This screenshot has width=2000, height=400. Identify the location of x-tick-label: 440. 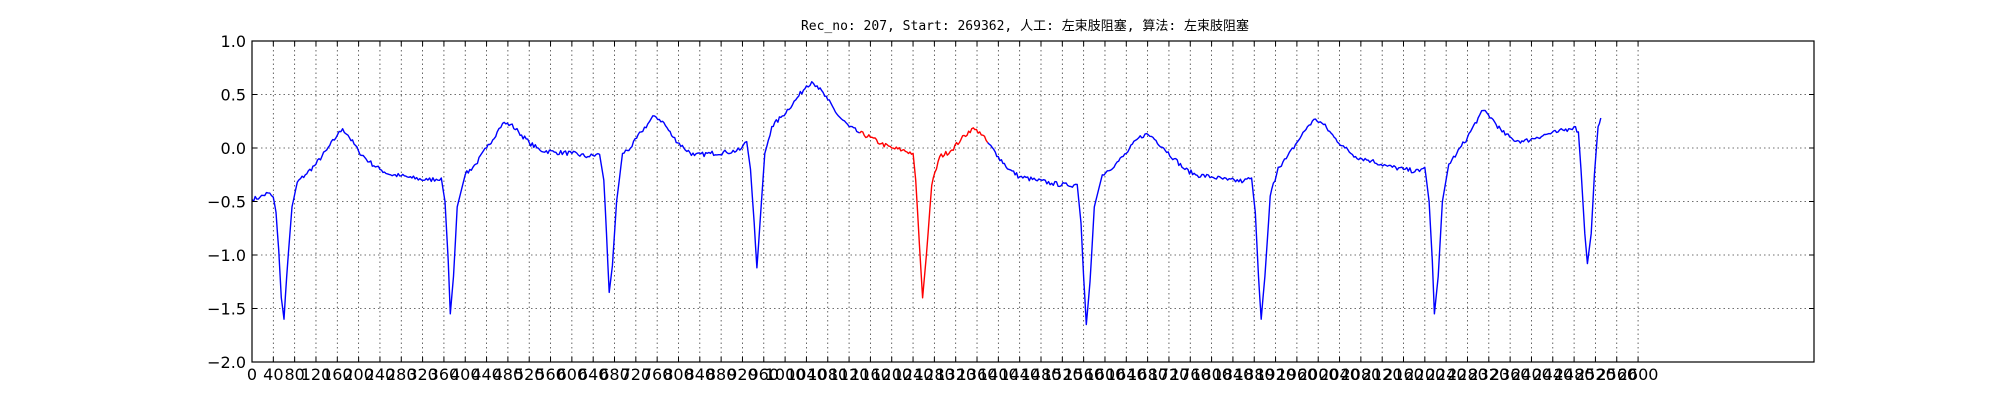
(486, 374).